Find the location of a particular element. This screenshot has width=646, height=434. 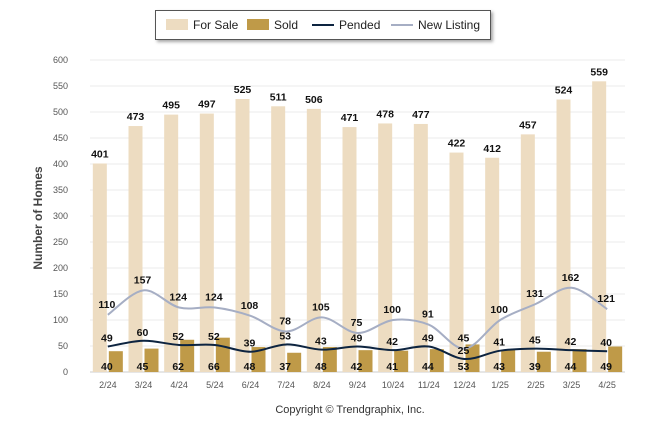

label-for-sale: 559 is located at coordinates (599, 72).